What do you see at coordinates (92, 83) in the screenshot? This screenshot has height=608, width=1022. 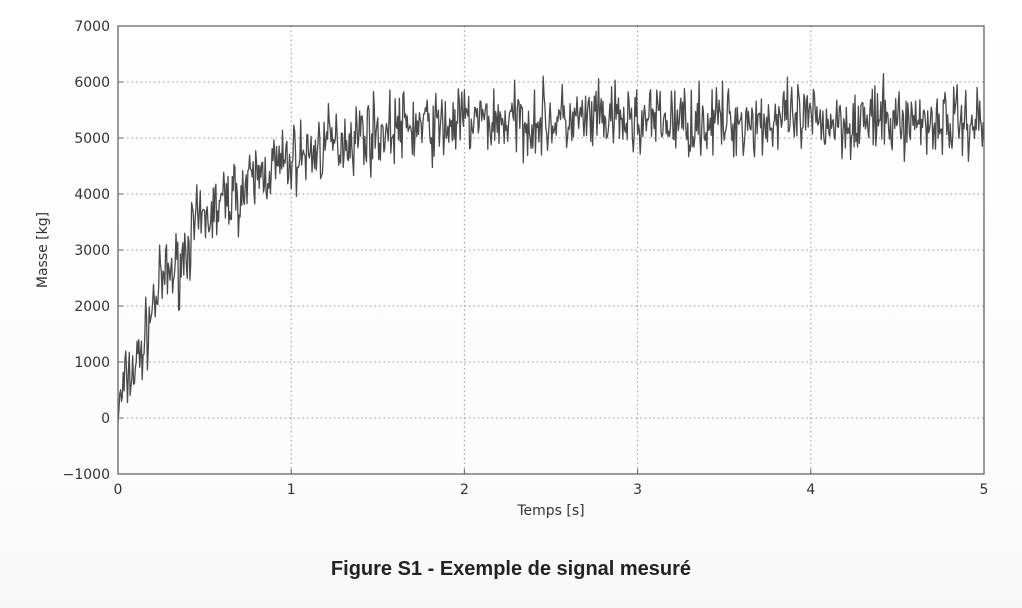 I see `y-tick-label: 6000` at bounding box center [92, 83].